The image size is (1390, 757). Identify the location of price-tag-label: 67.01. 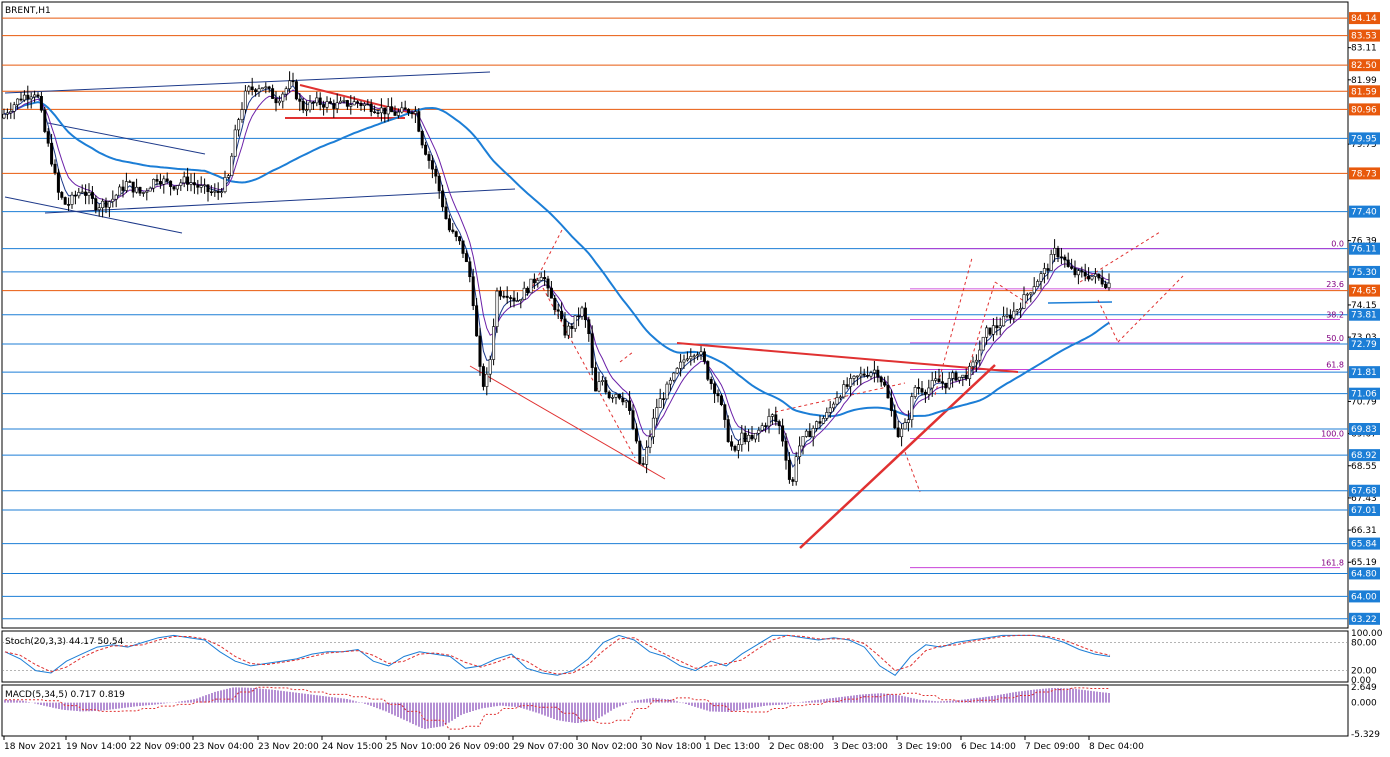
(1364, 511).